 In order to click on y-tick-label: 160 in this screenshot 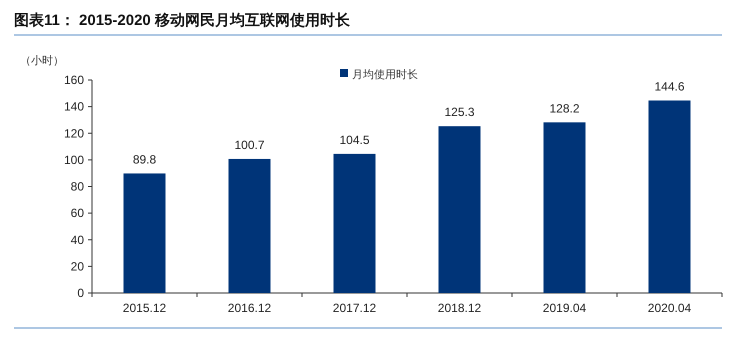, I will do `click(74, 80)`.